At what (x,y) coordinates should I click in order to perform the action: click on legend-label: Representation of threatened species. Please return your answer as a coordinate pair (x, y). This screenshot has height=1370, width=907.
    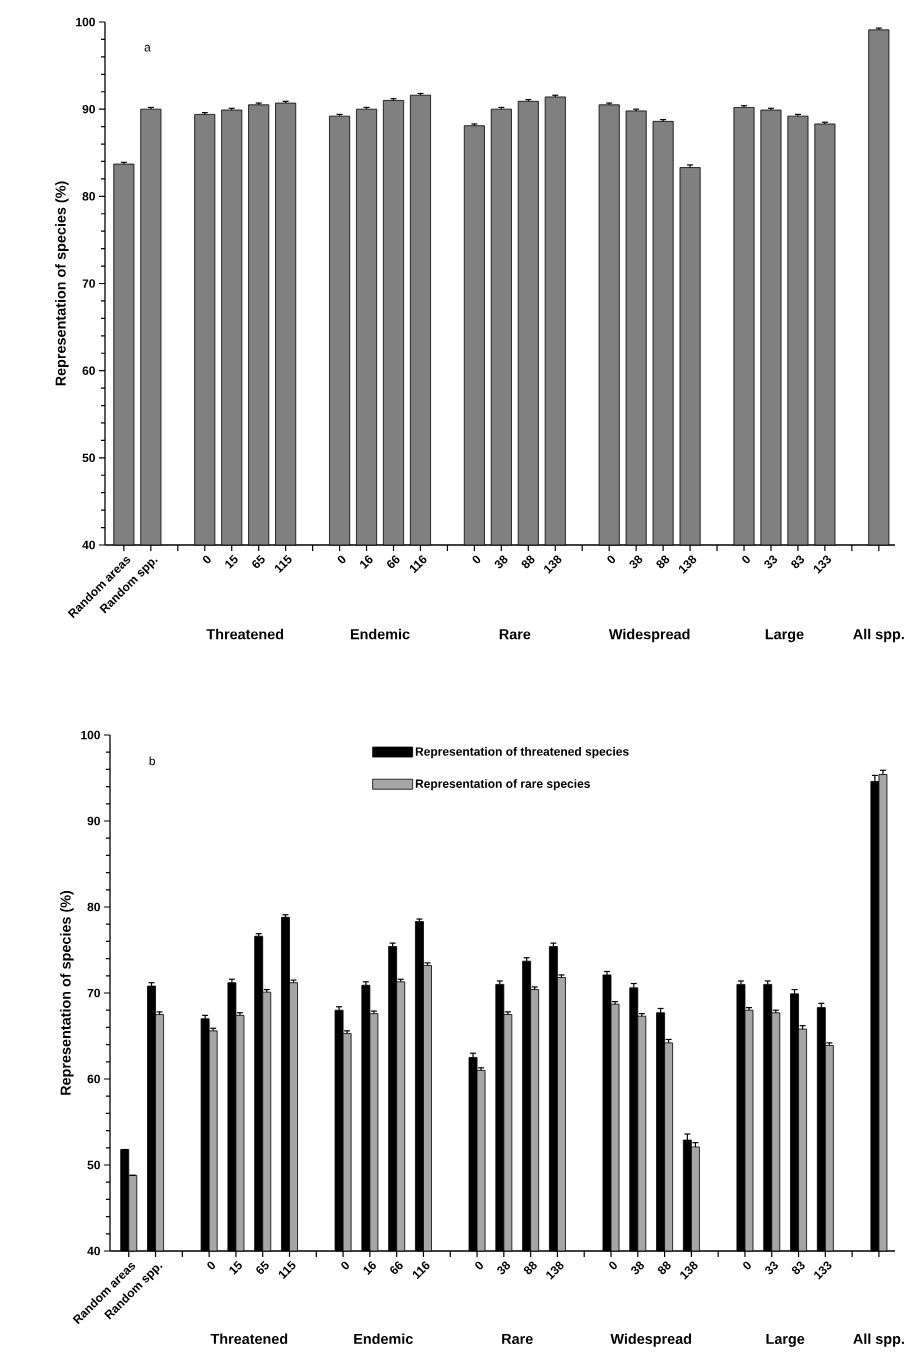
    Looking at the image, I should click on (522, 752).